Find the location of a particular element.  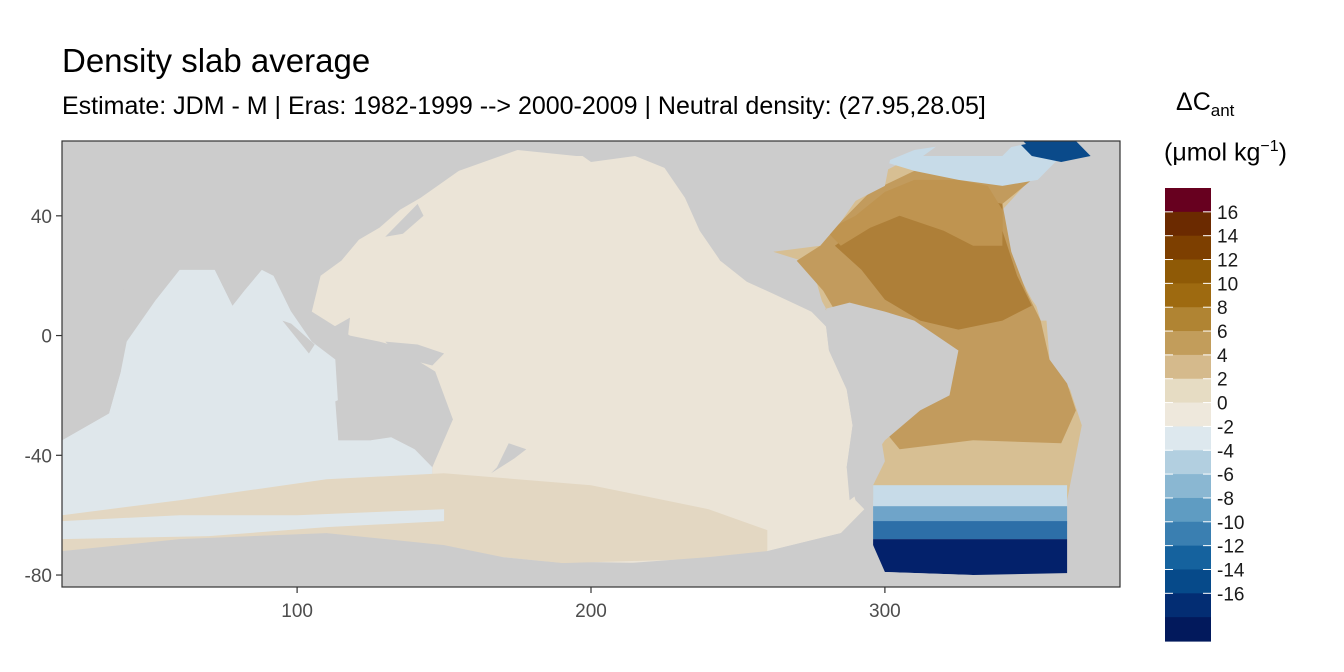

x-tick-label: 100 is located at coordinates (297, 611).